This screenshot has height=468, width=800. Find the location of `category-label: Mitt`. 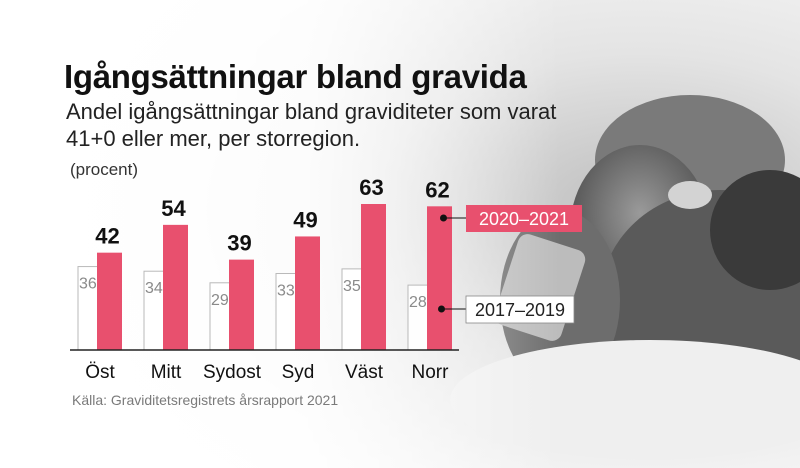

category-label: Mitt is located at coordinates (166, 372).